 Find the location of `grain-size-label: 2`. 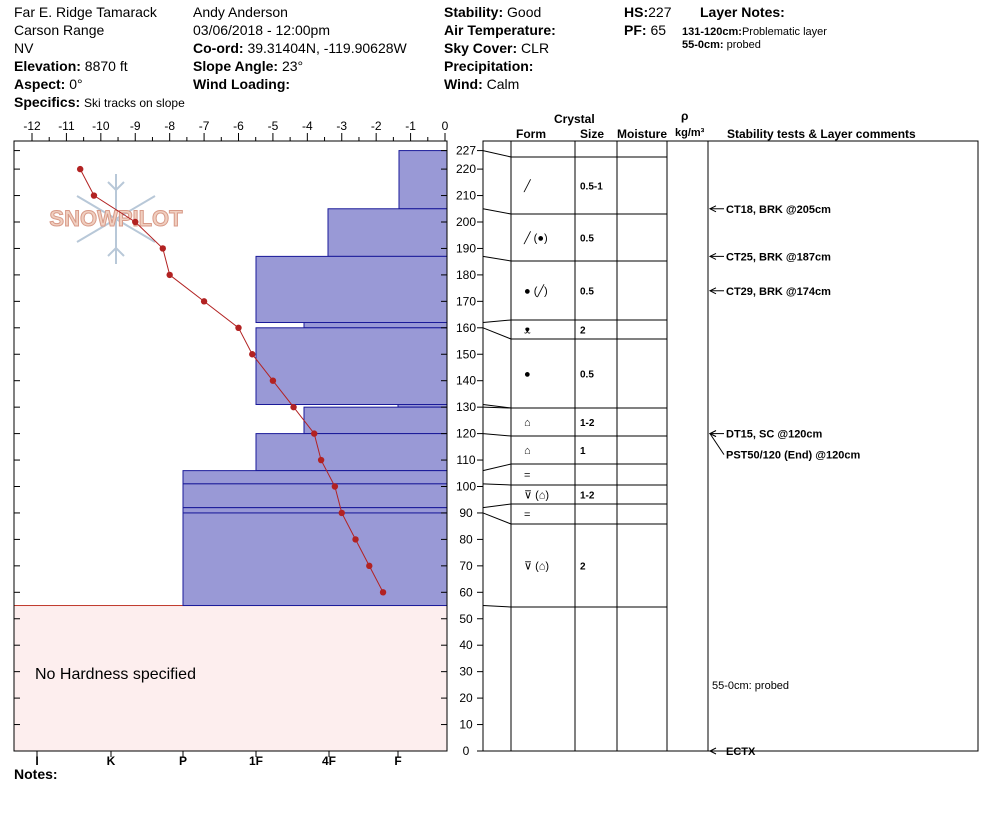

grain-size-label: 2 is located at coordinates (583, 331).